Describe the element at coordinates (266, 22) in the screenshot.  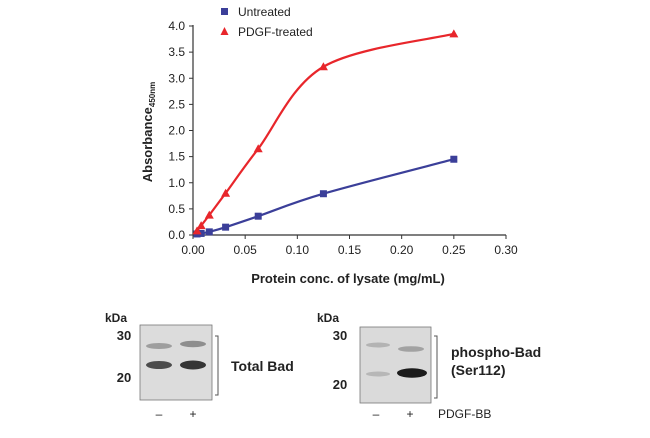
I see `legend: Untreated PDGF-treated` at that location.